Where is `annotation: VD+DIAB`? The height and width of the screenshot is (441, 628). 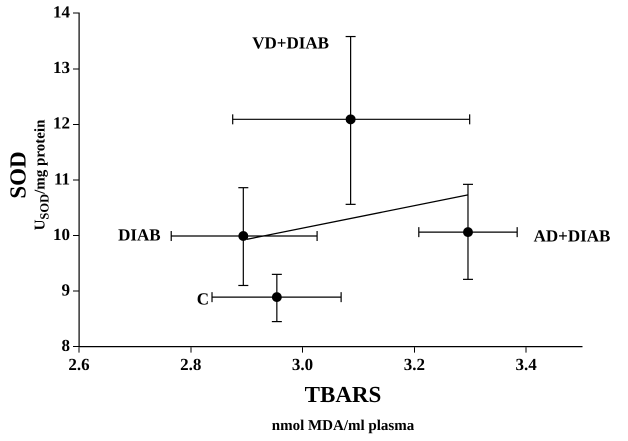
annotation: VD+DIAB is located at coordinates (290, 43).